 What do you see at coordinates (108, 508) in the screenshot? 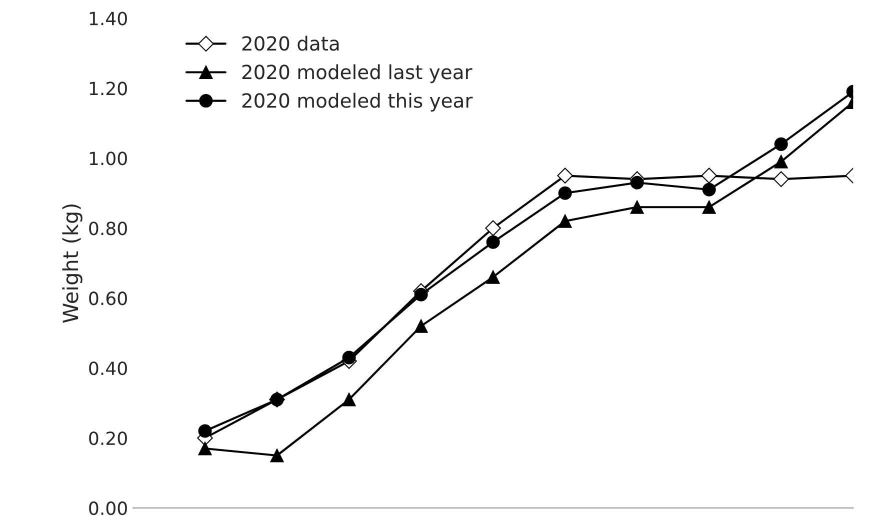
I see `y-tick-label: 0.00` at bounding box center [108, 508].